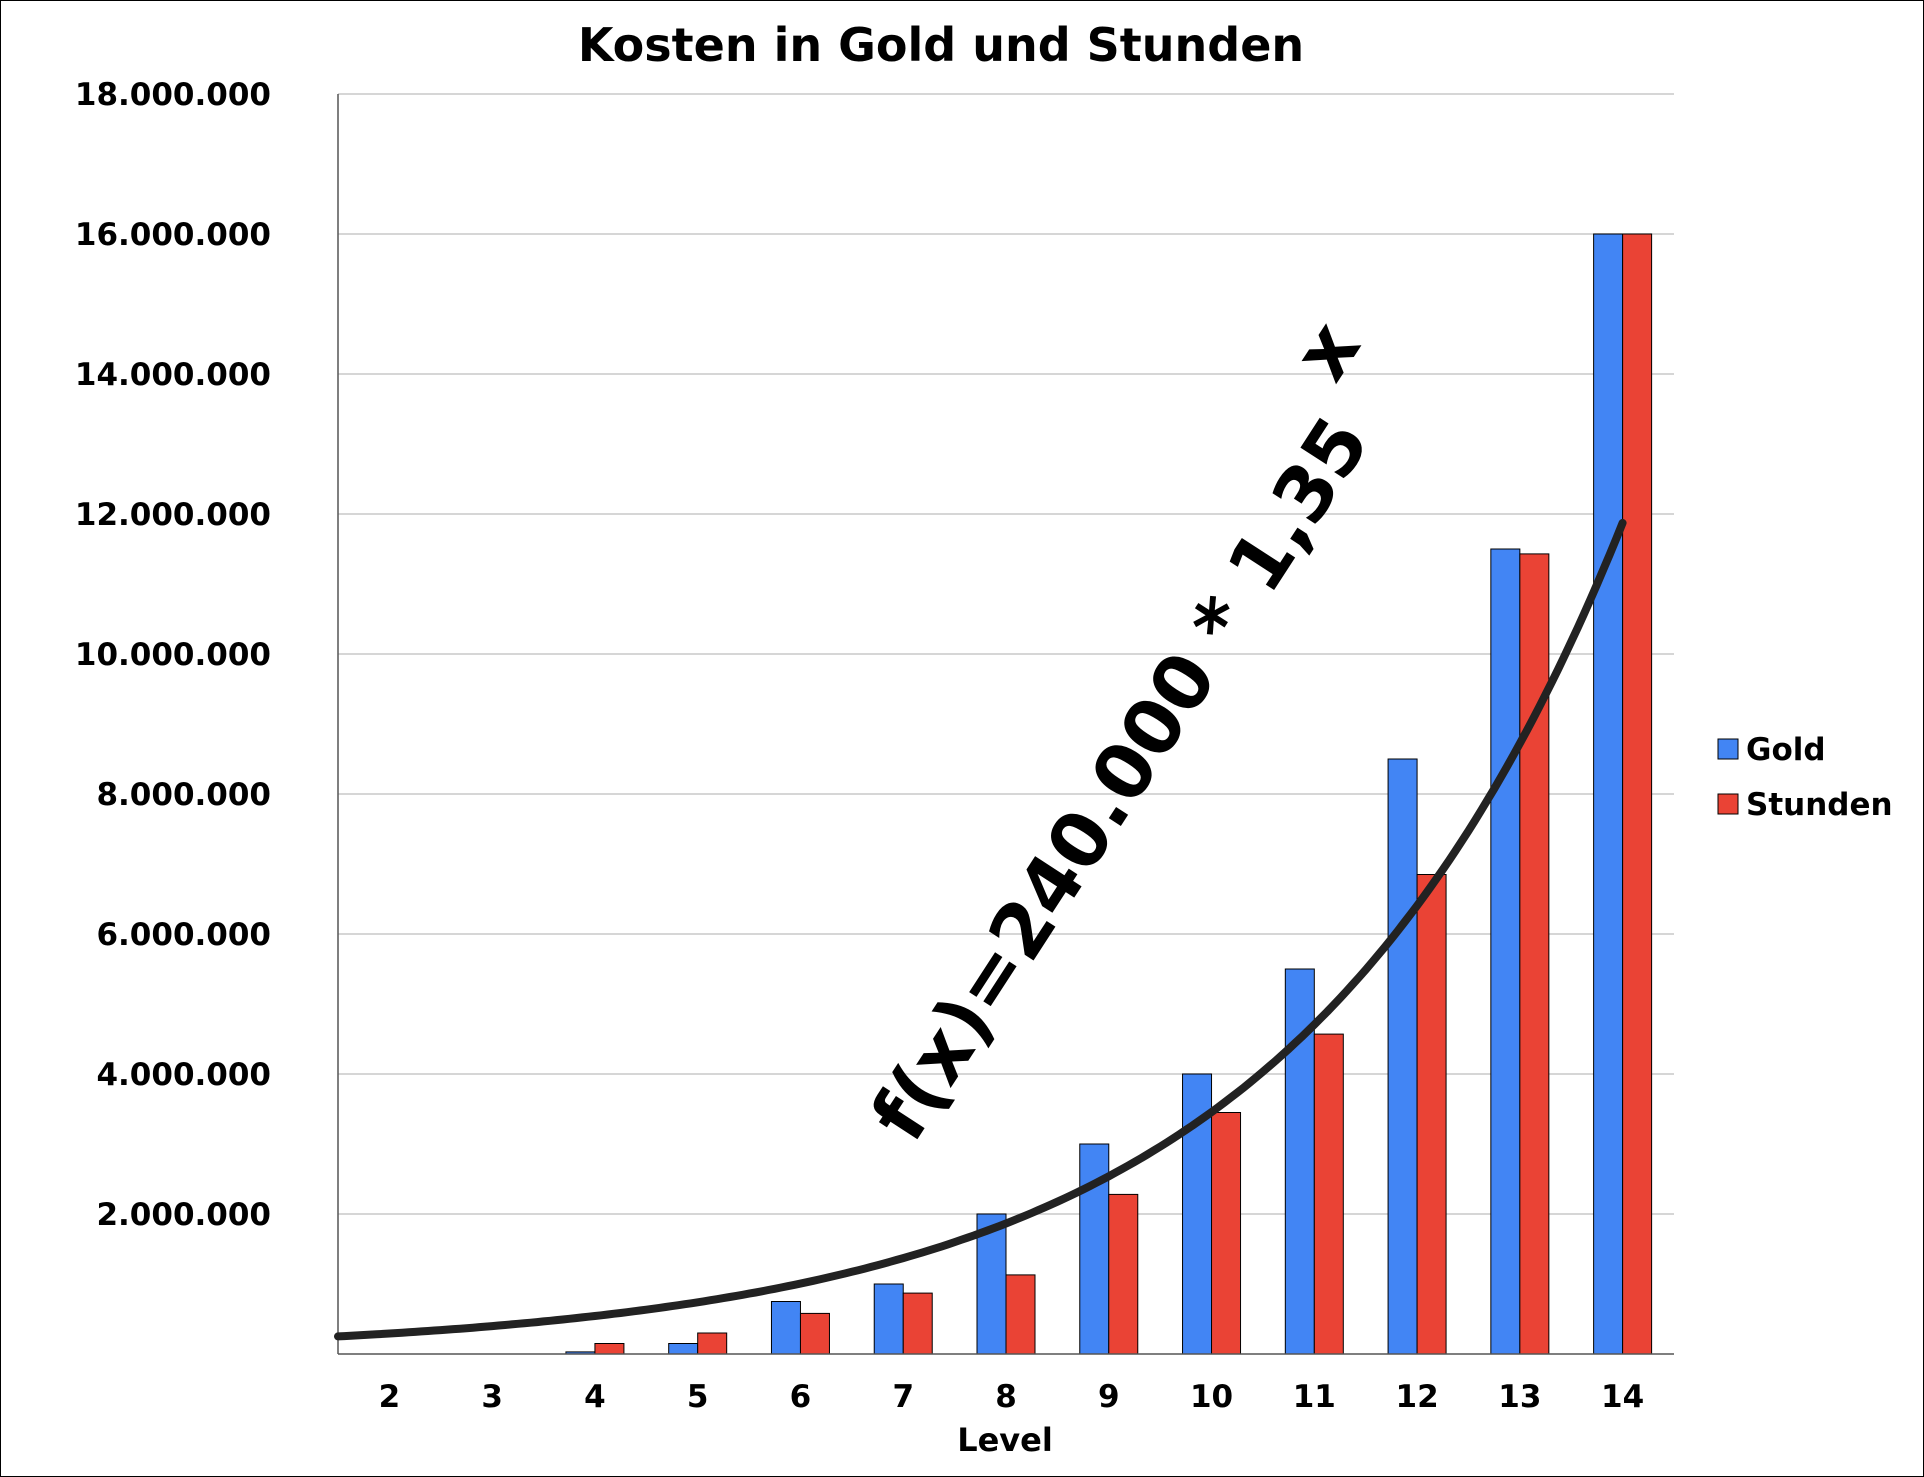  I want to click on y-tick-label: 16.000.000, so click(173, 235).